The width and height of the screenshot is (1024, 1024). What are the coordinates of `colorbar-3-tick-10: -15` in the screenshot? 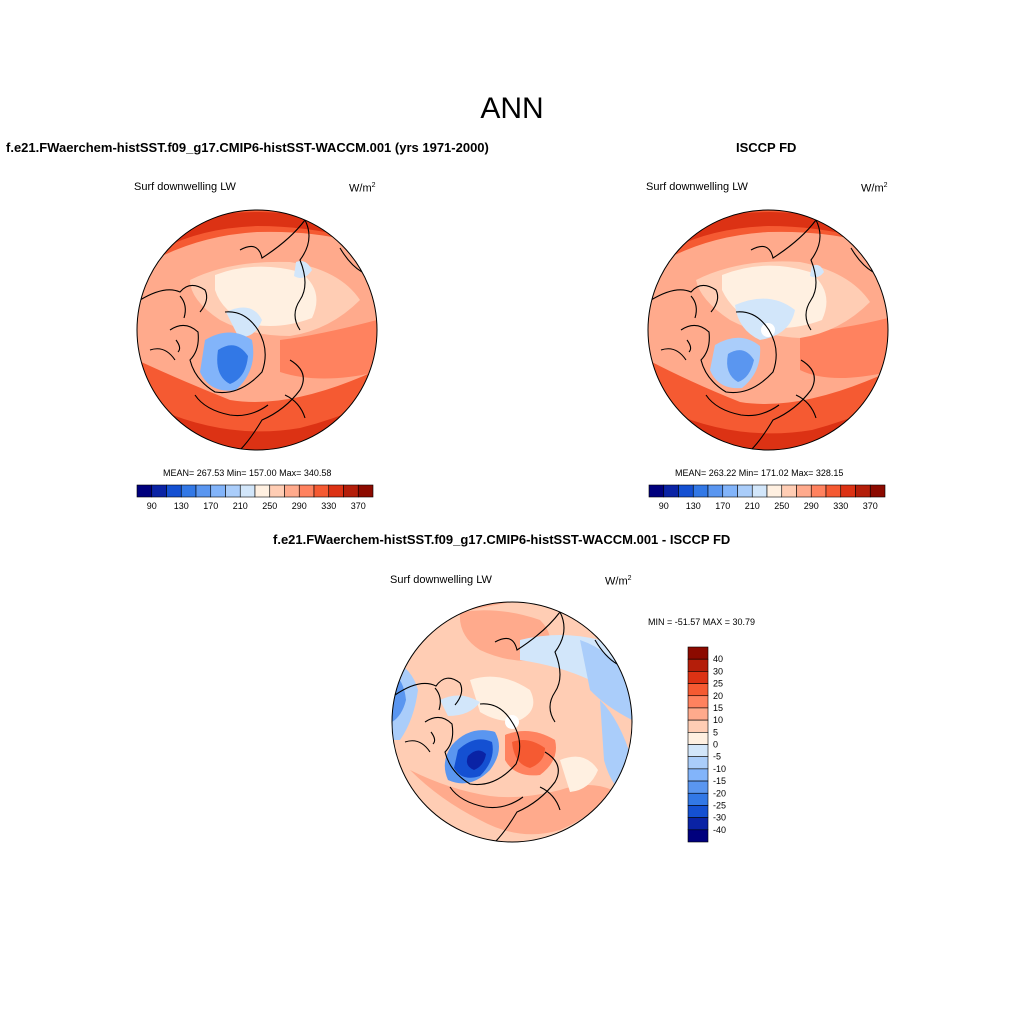 It's located at (719, 781).